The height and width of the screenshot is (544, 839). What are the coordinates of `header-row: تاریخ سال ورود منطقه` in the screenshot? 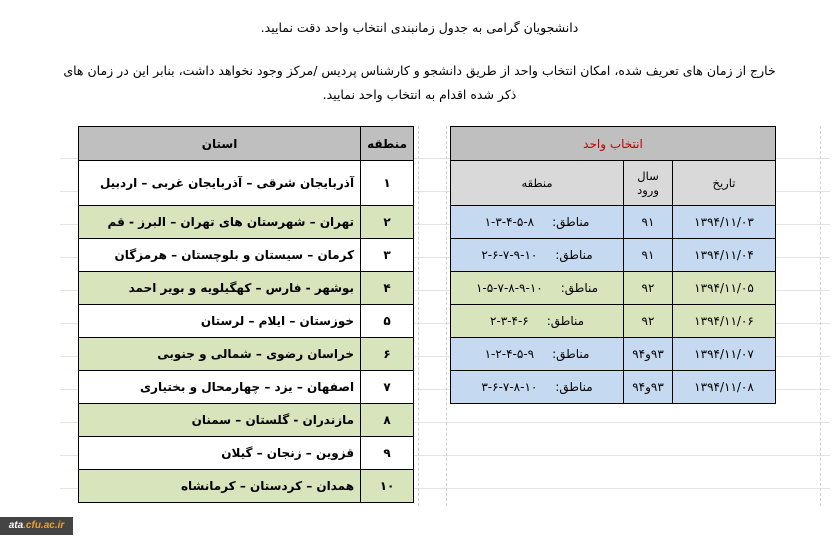 It's located at (613, 183).